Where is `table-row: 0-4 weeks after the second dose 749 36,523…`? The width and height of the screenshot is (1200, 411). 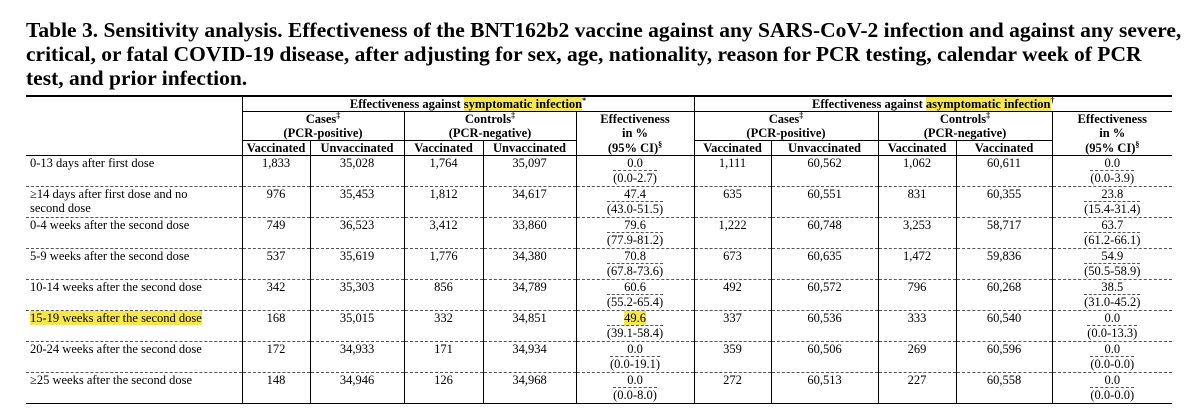
table-row: 0-4 weeks after the second dose 749 36,523… is located at coordinates (599, 233).